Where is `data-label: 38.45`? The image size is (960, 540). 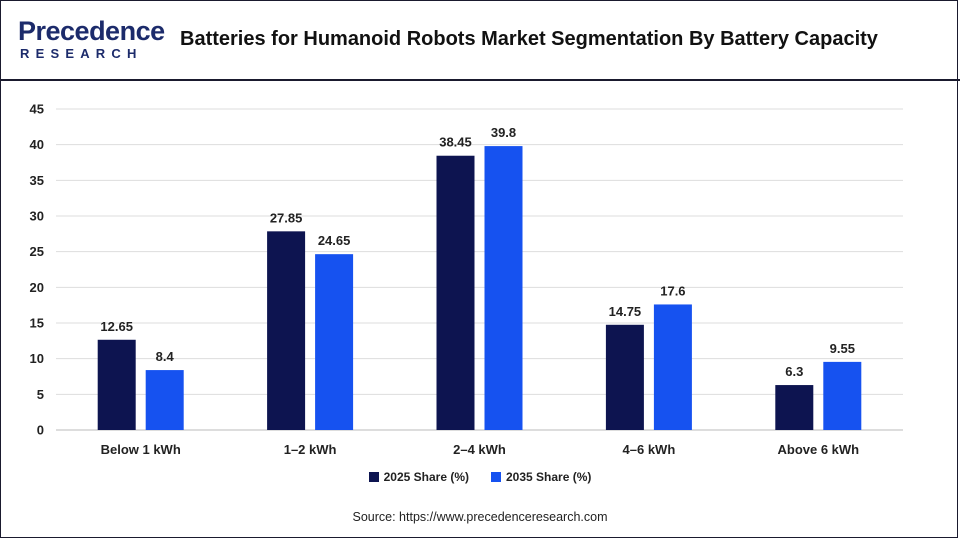 data-label: 38.45 is located at coordinates (455, 142).